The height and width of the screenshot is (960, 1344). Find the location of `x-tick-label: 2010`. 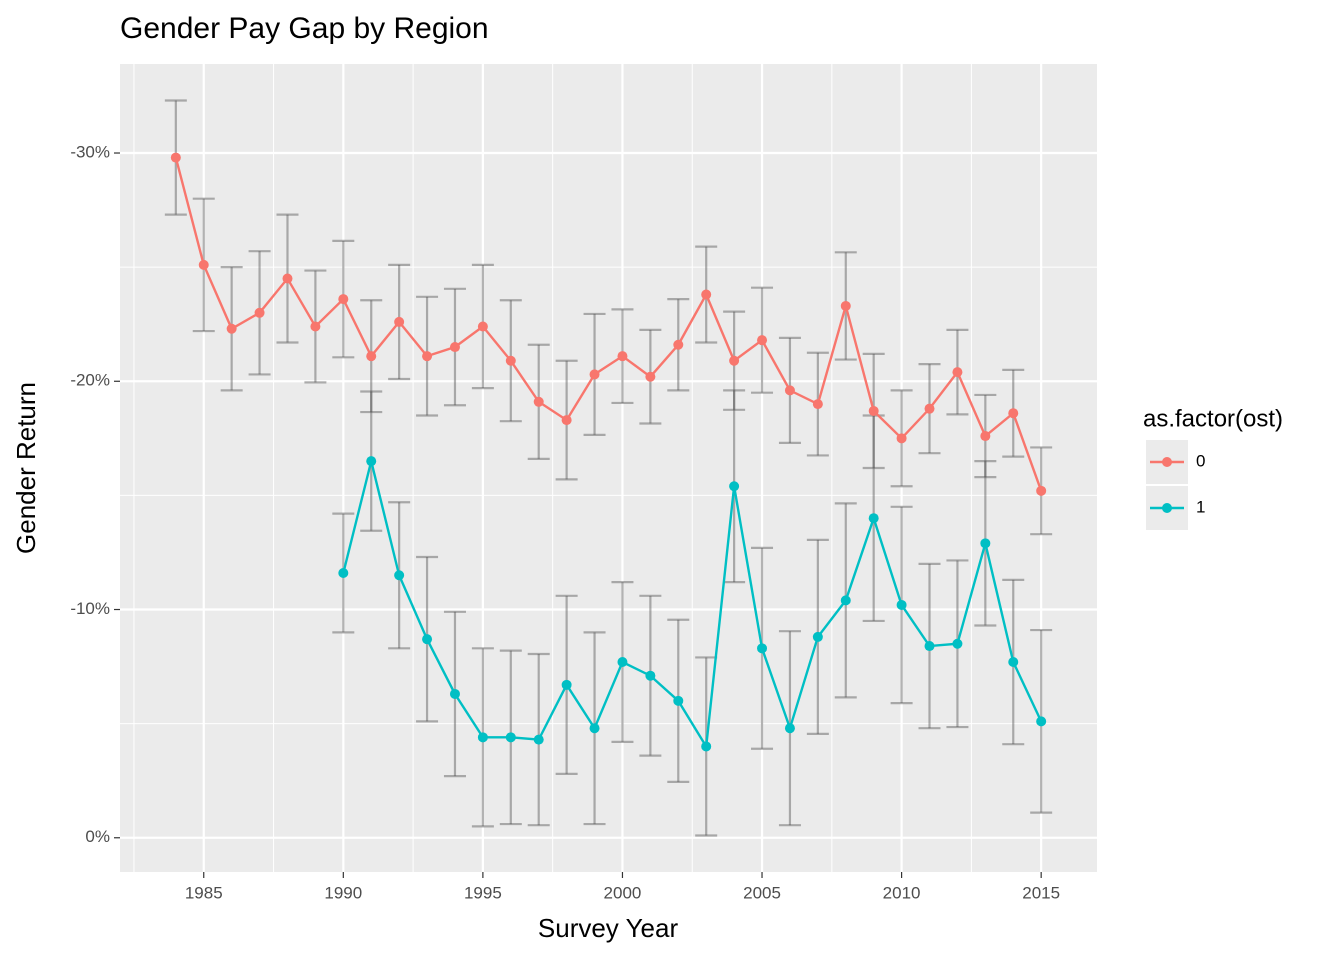

x-tick-label: 2010 is located at coordinates (902, 892).